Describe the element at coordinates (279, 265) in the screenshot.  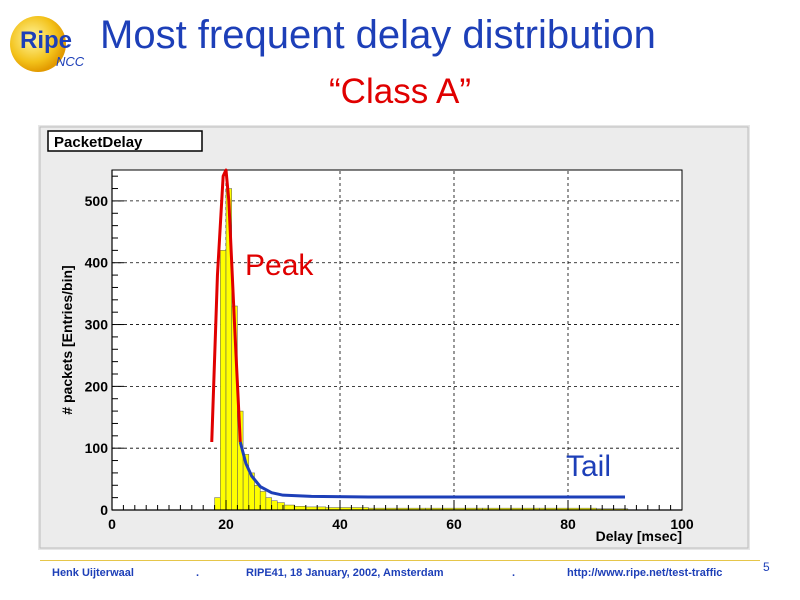
I see `peak-annotation: Peak` at that location.